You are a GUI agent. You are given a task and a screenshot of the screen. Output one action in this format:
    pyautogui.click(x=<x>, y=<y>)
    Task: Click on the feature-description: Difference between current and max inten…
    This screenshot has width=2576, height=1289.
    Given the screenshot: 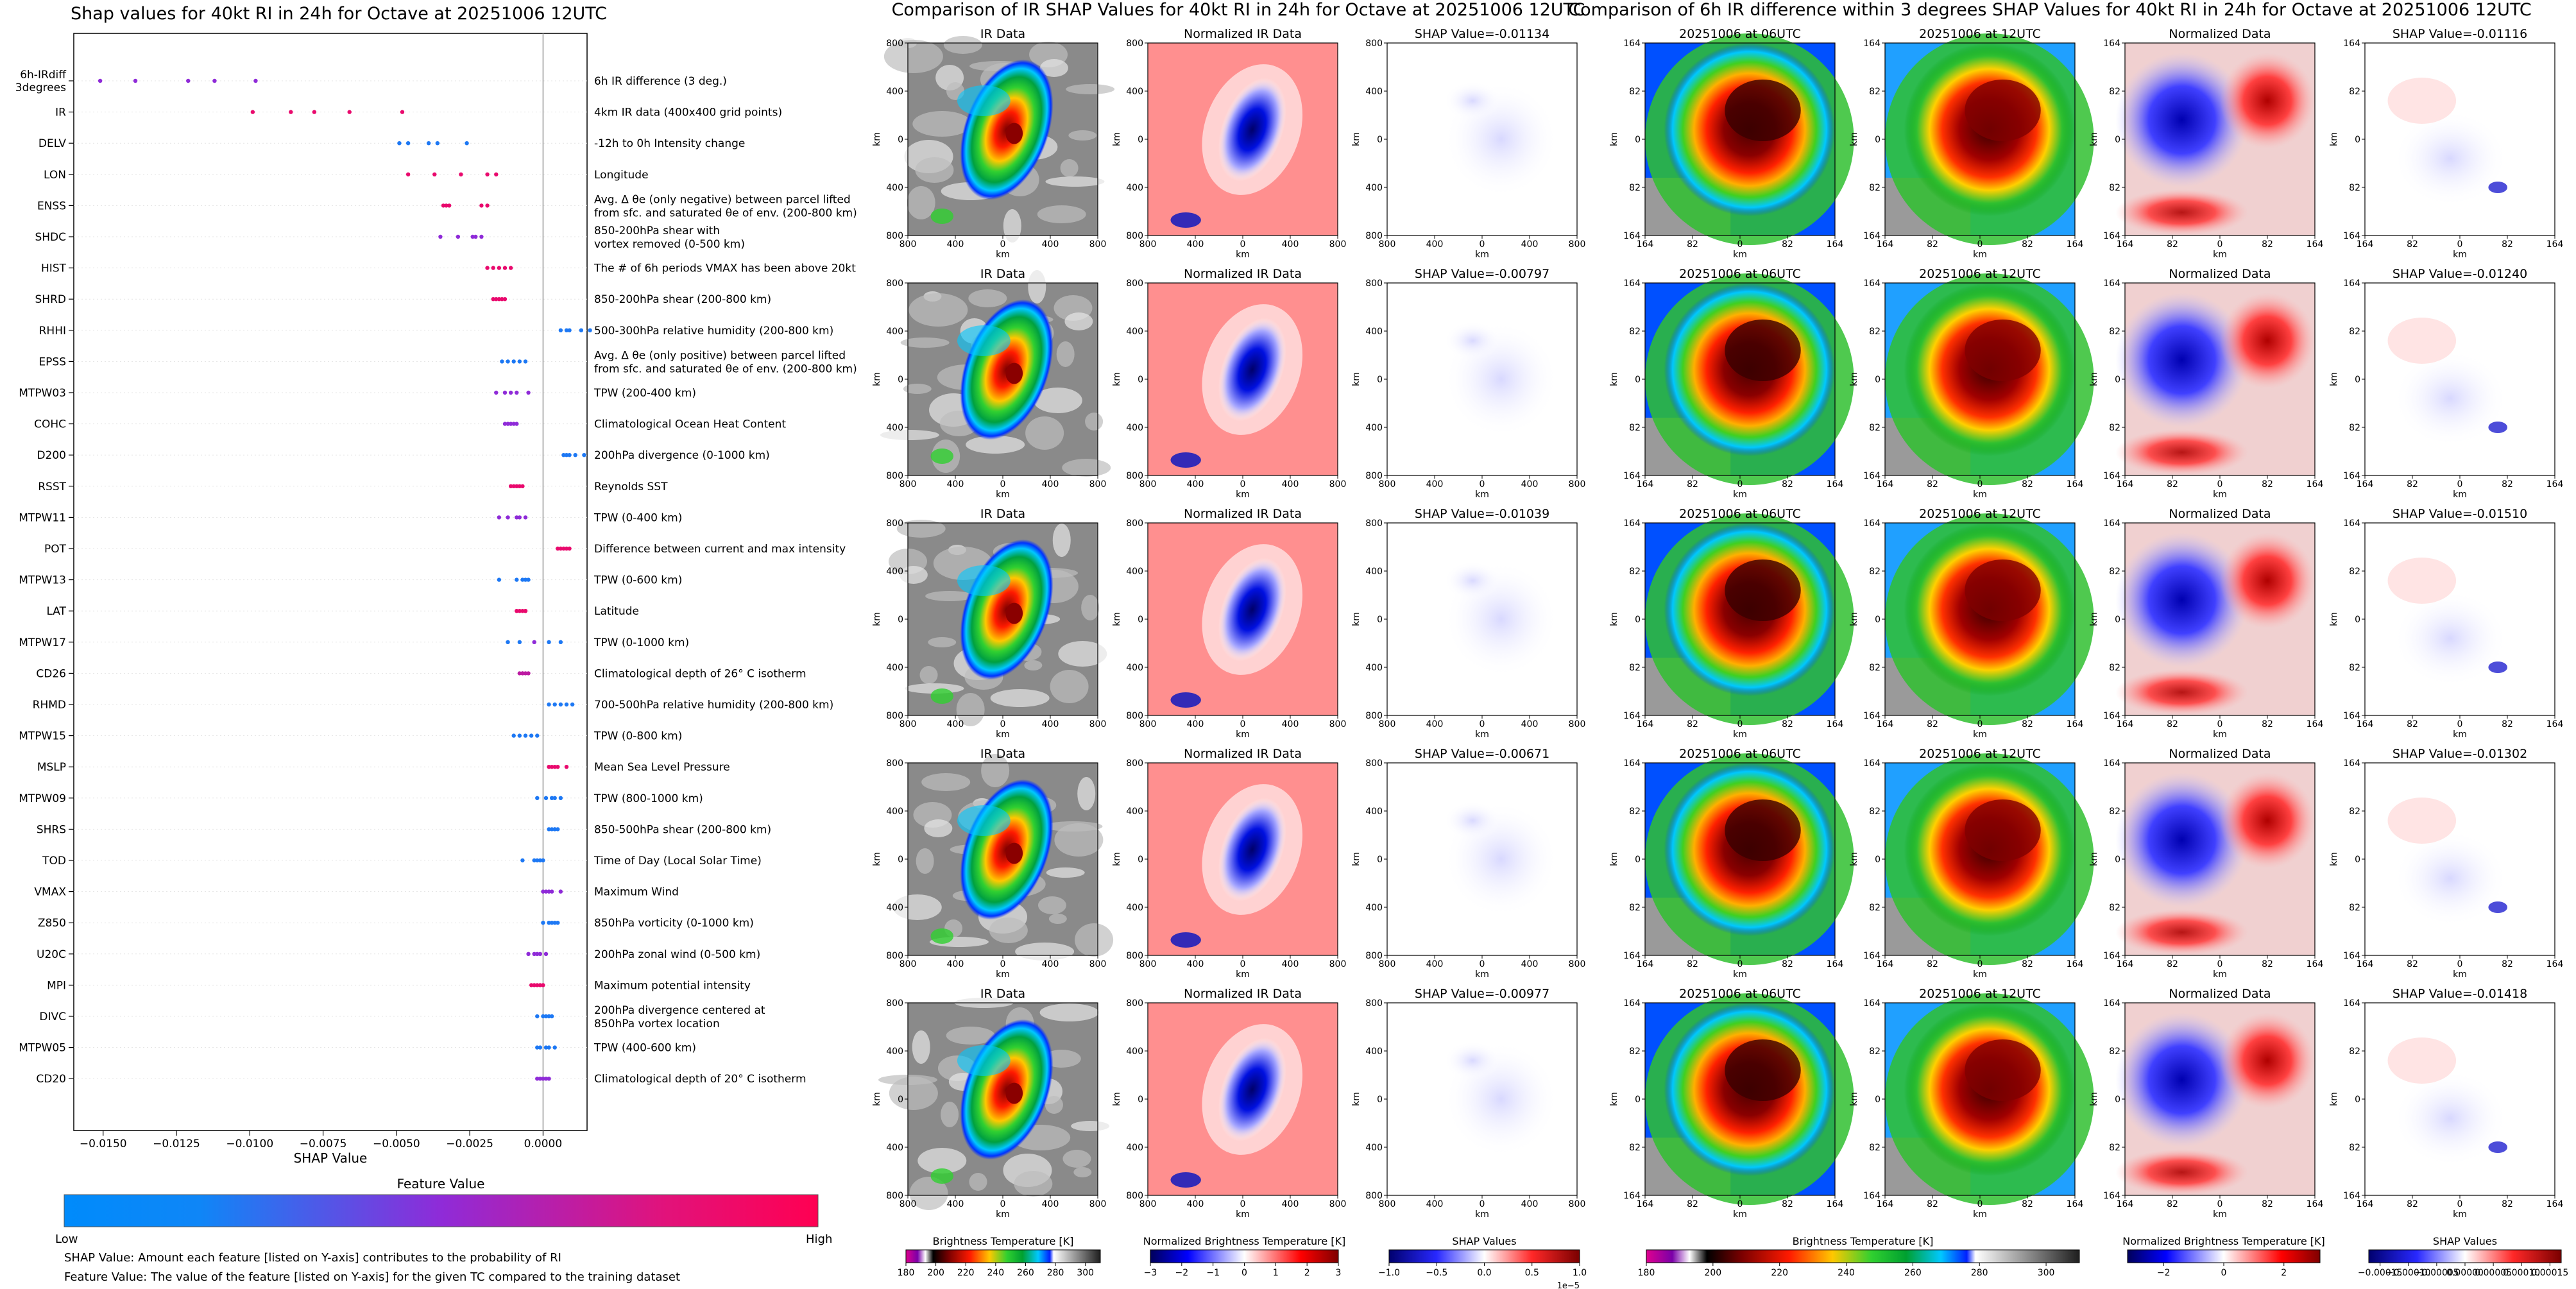 What is the action you would take?
    pyautogui.click(x=720, y=549)
    